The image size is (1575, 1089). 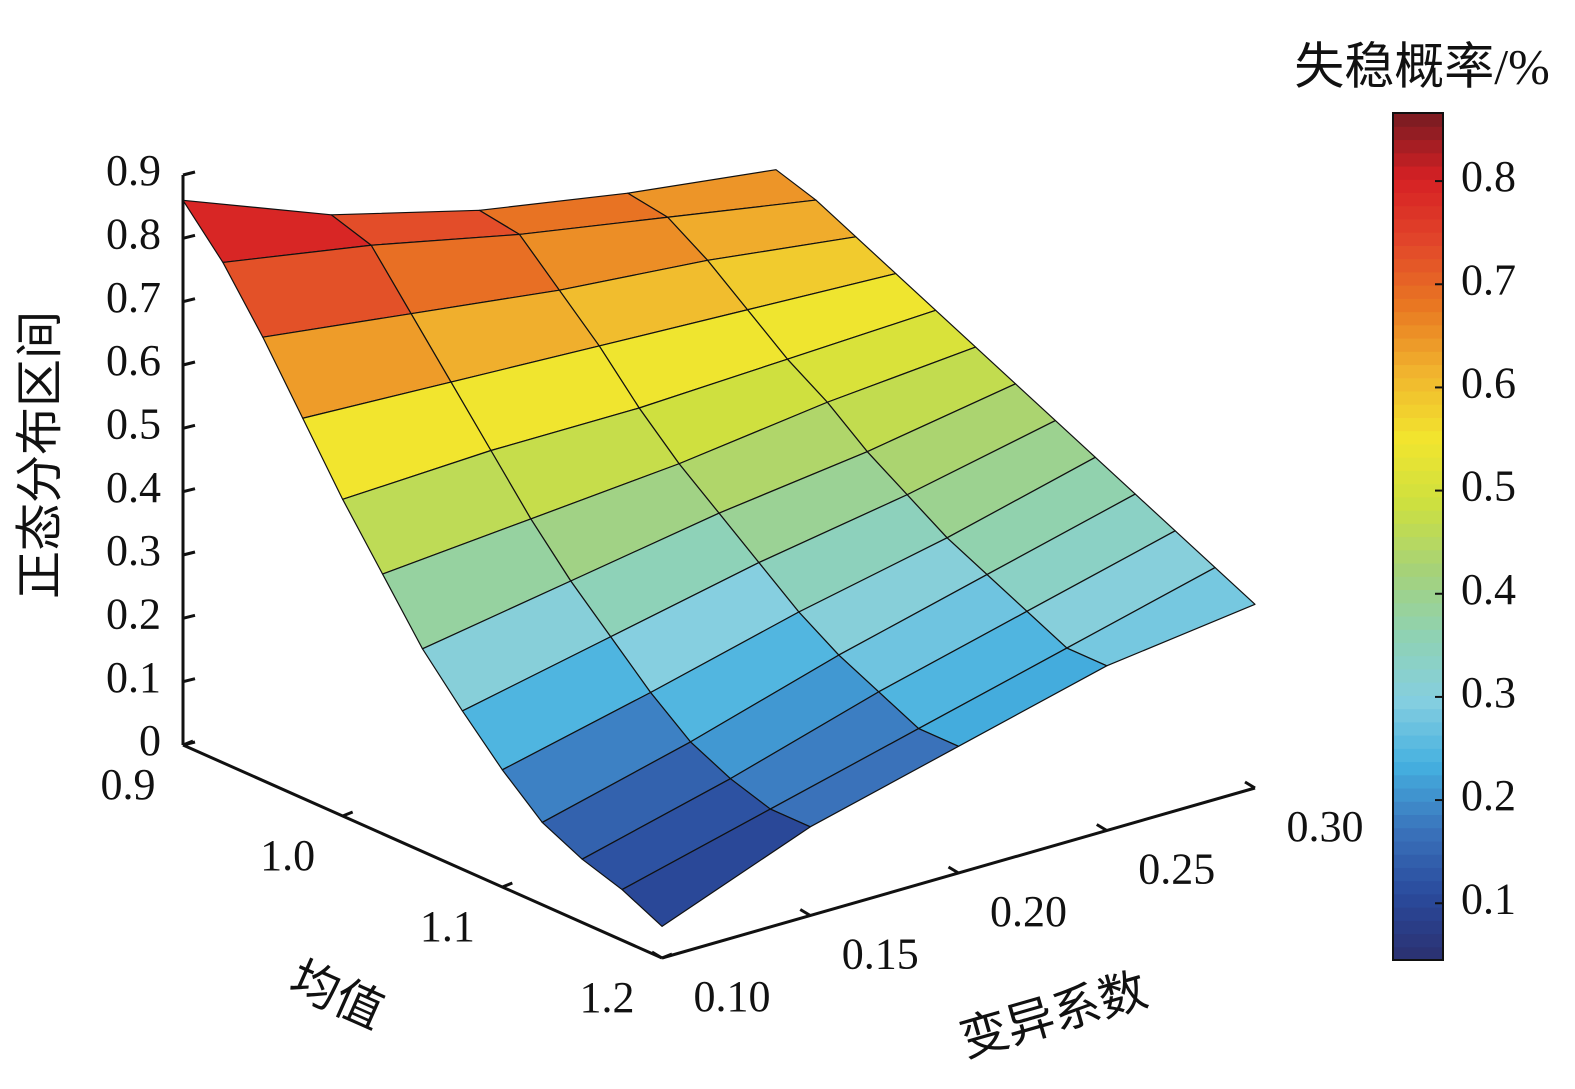 What do you see at coordinates (1488, 898) in the screenshot?
I see `colorbar-tick-label: 0.1` at bounding box center [1488, 898].